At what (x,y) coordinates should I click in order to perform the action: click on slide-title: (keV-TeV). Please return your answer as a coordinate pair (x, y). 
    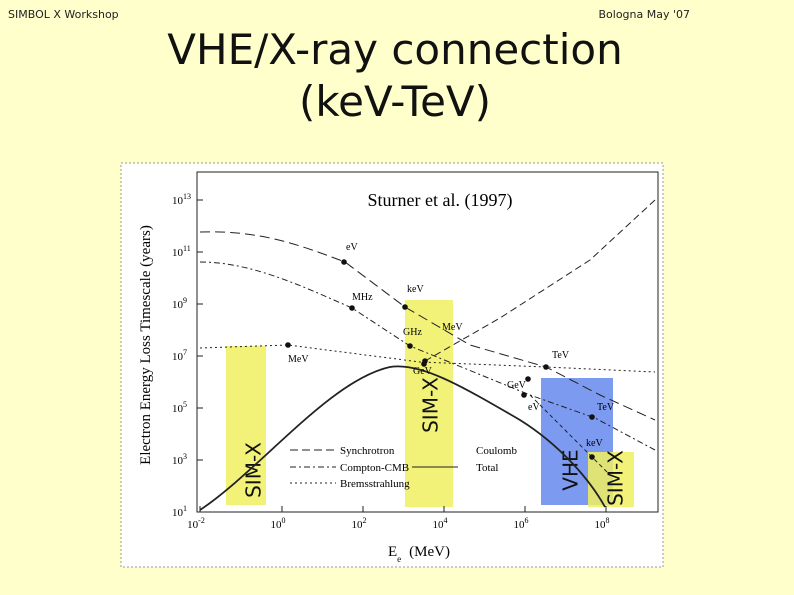
    Looking at the image, I should click on (395, 101).